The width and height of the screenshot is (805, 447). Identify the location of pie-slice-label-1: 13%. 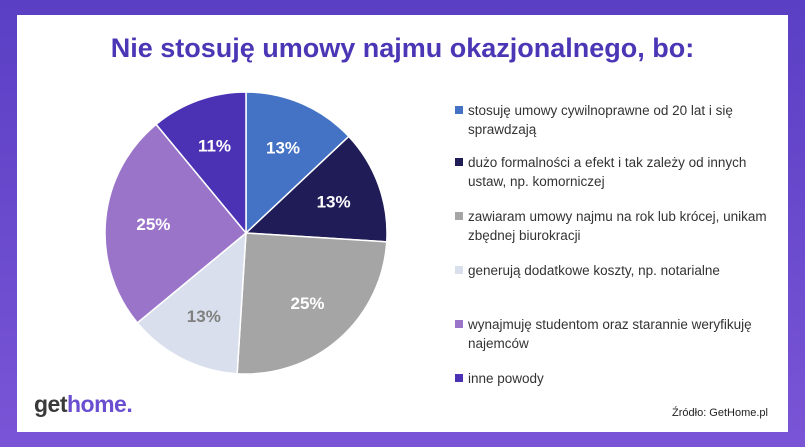
(283, 148).